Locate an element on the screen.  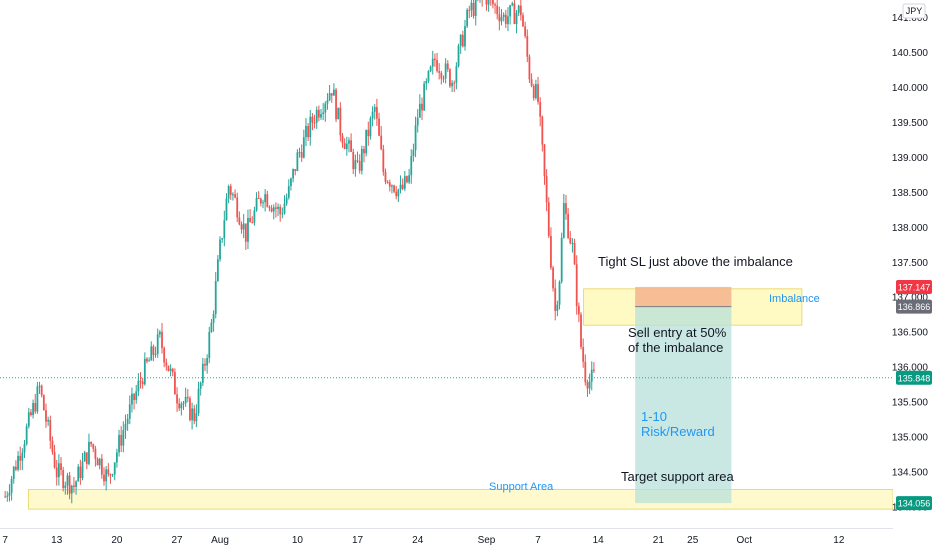
price-tick-label: 138.500 is located at coordinates (910, 193).